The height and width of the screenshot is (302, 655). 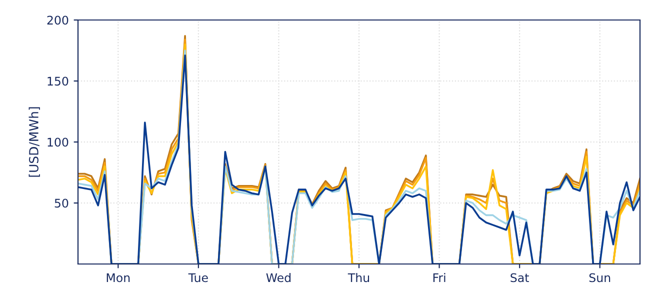 What do you see at coordinates (198, 277) in the screenshot?
I see `x-tick-label: Tue` at bounding box center [198, 277].